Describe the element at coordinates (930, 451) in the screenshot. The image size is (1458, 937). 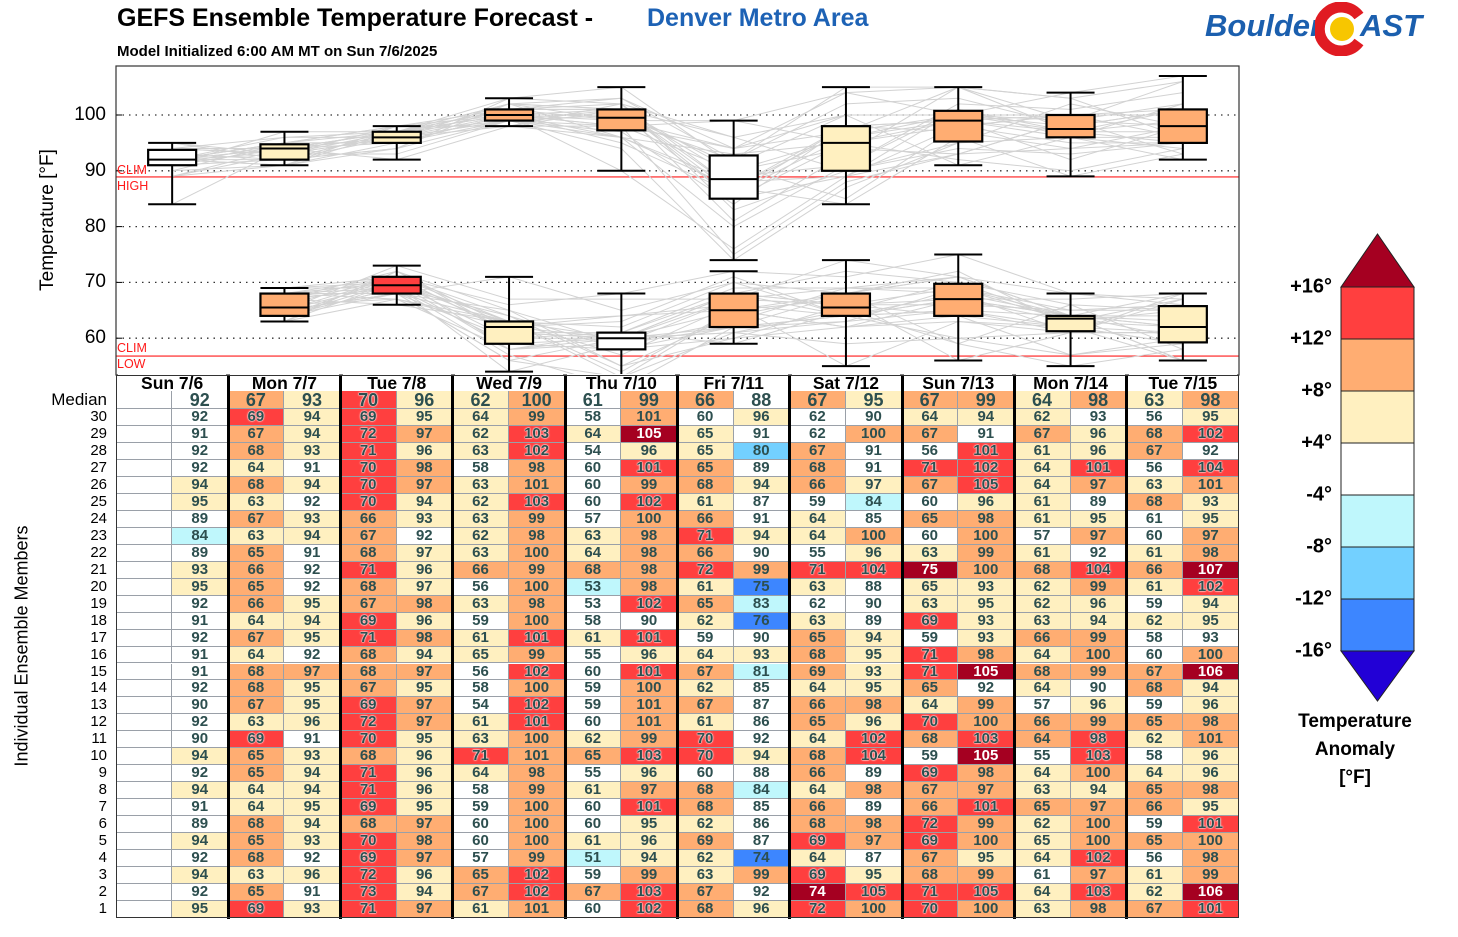
I see `member-cell: 56` at that location.